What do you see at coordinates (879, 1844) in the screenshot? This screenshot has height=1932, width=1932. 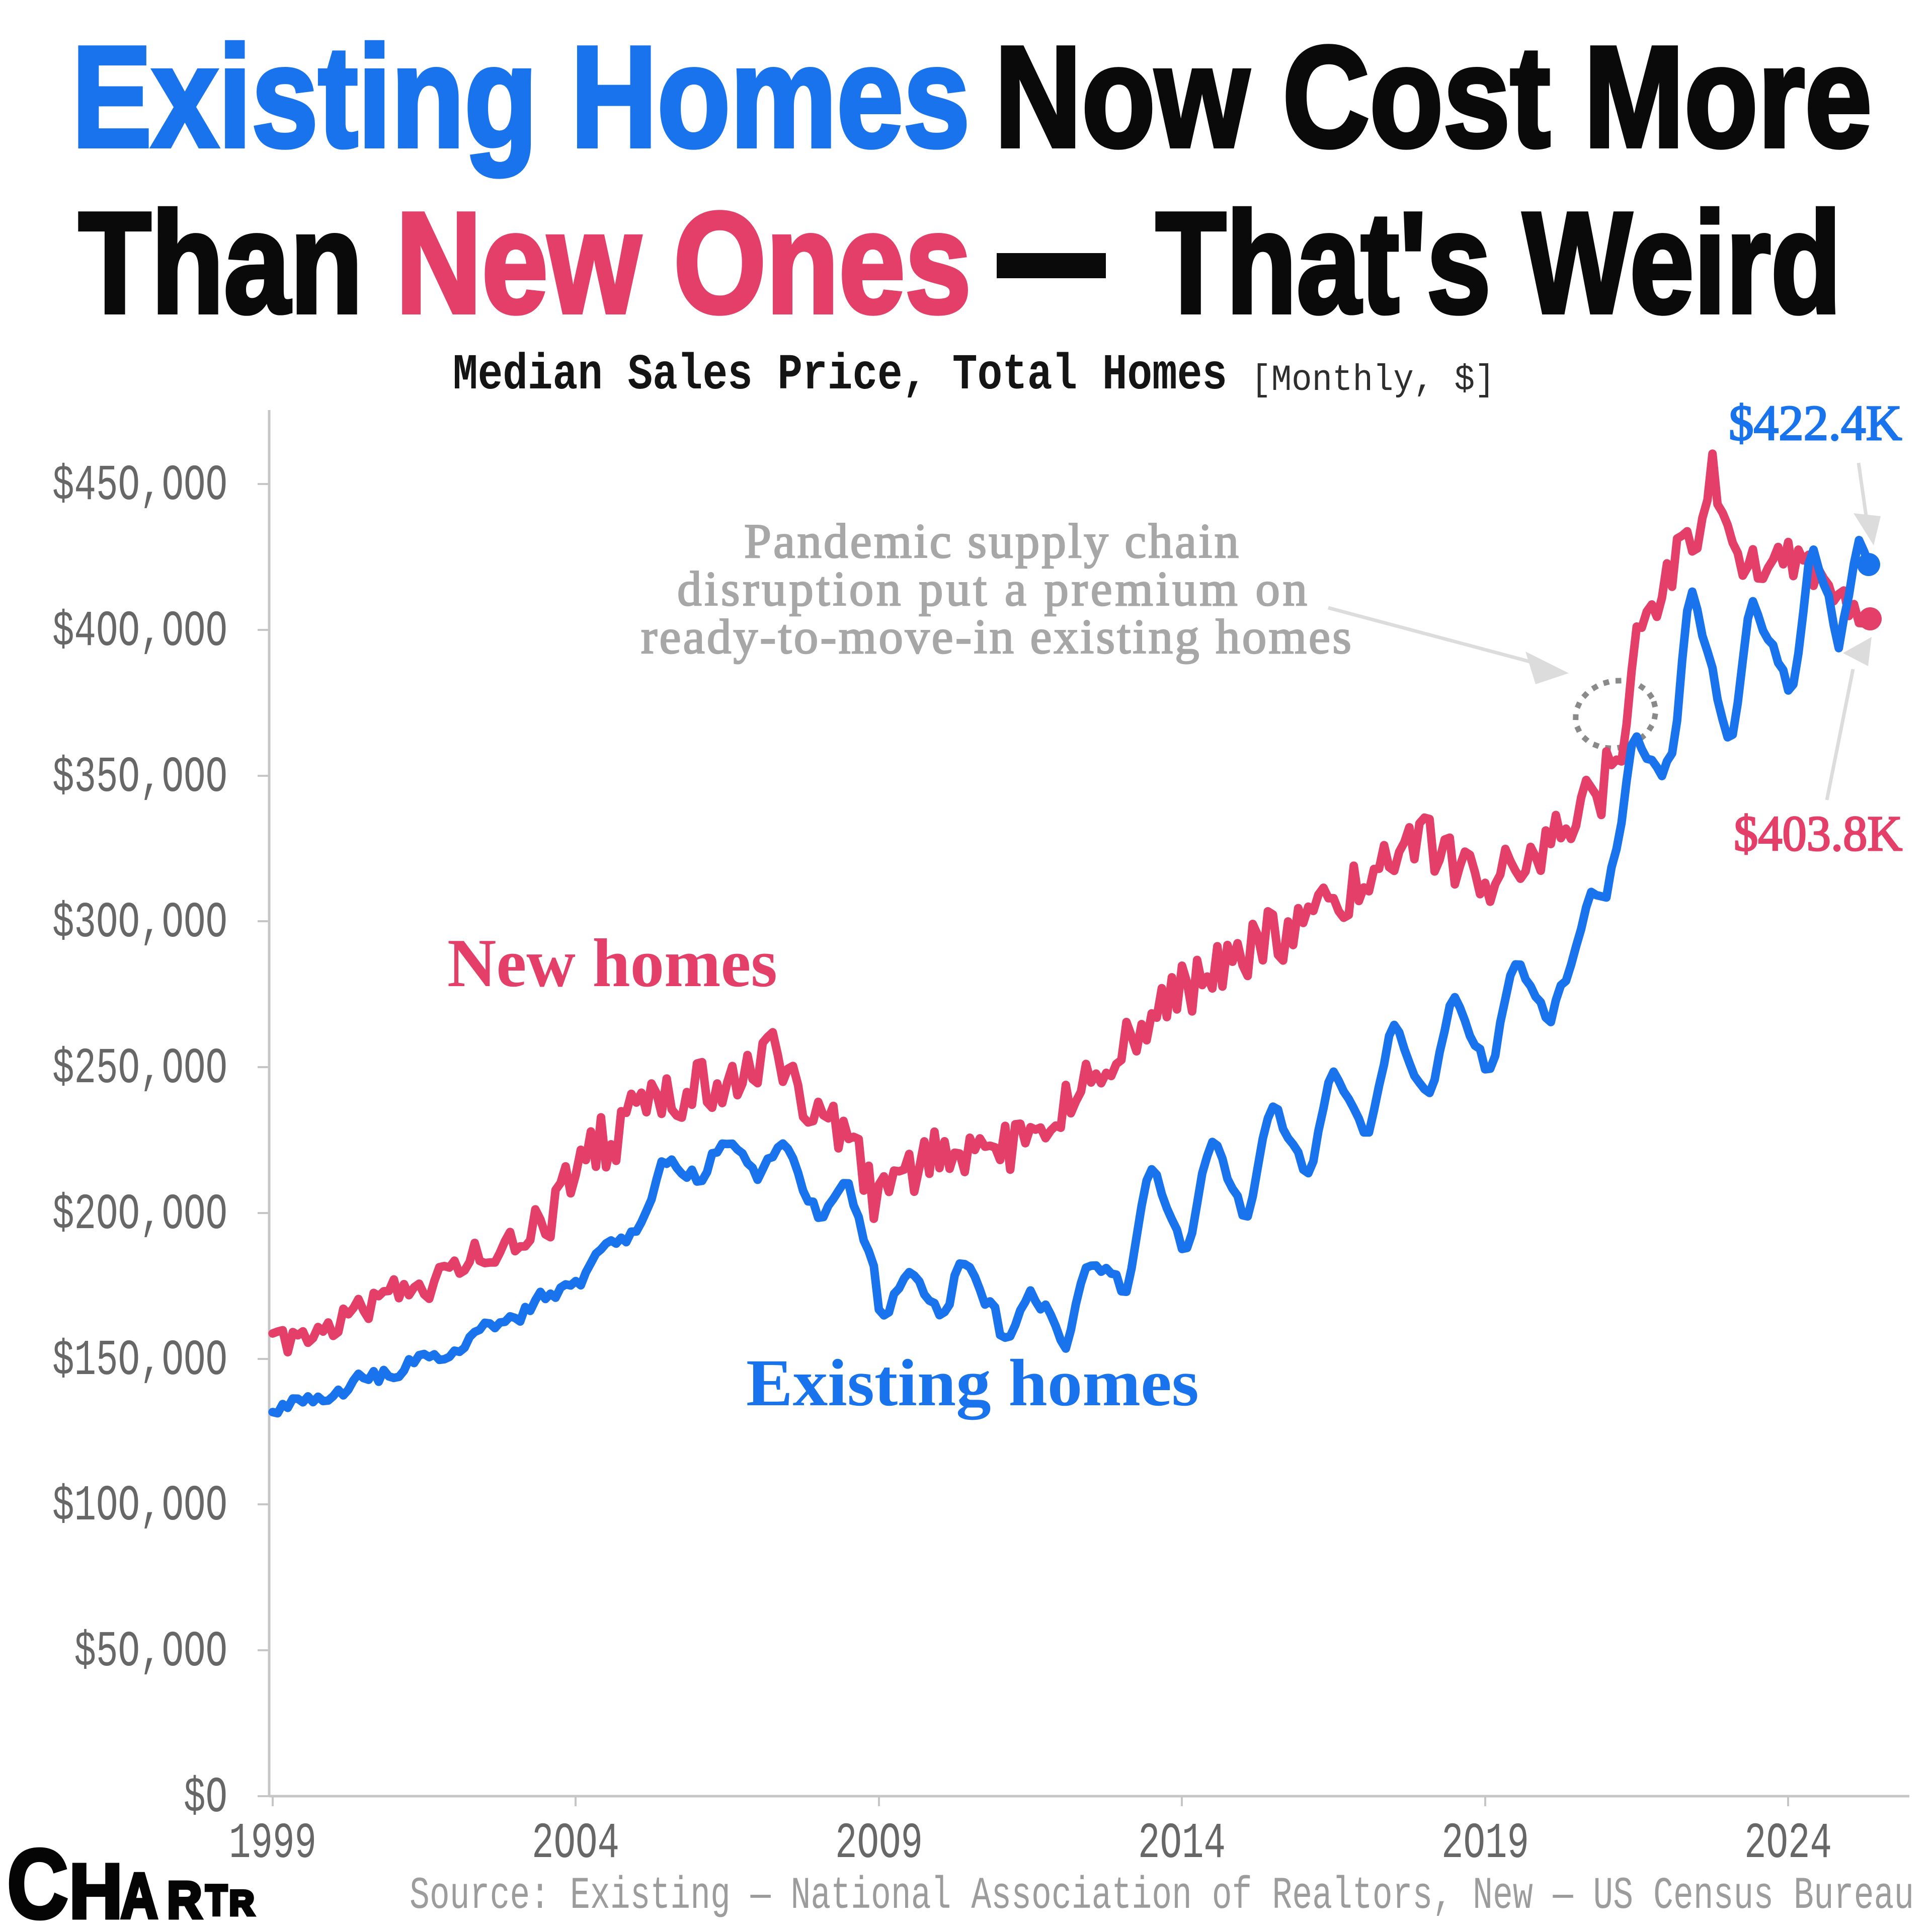 I see `svg-text: 2OO9` at bounding box center [879, 1844].